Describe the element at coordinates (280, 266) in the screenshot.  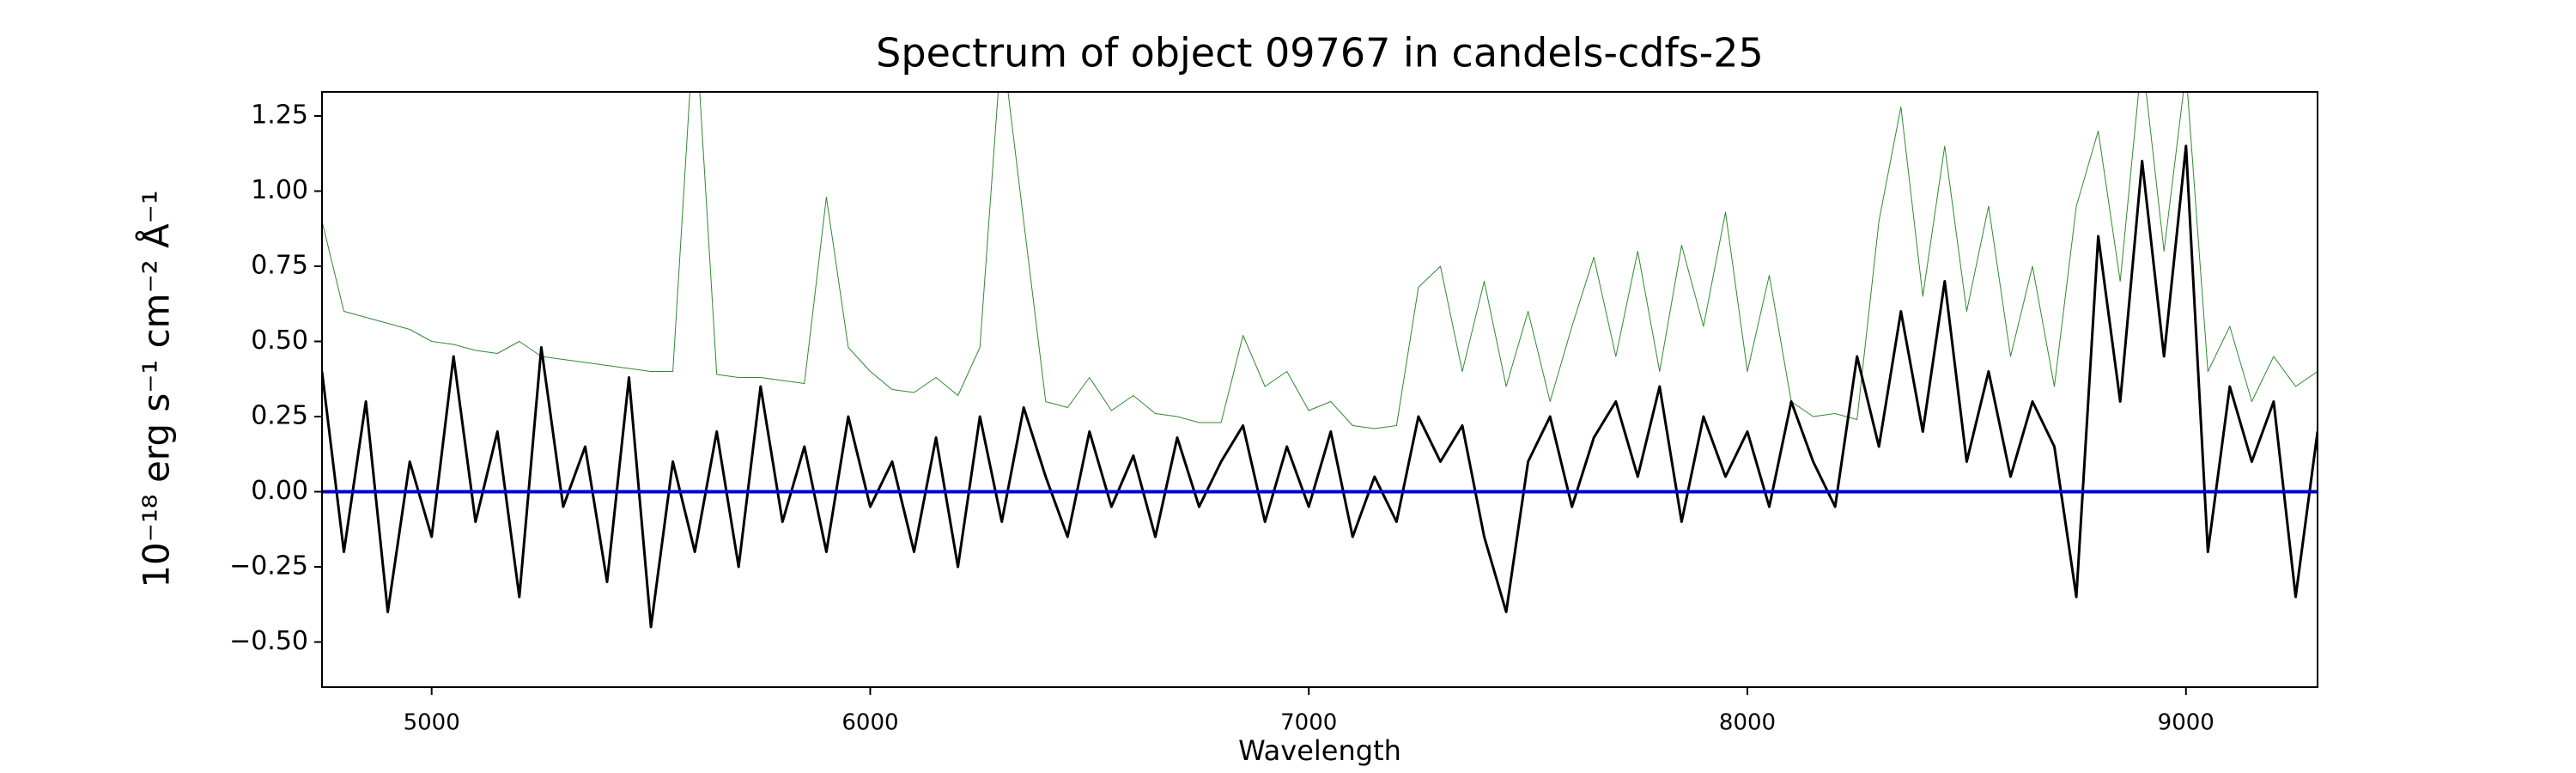
I see `y-tick-label: 0.75` at that location.